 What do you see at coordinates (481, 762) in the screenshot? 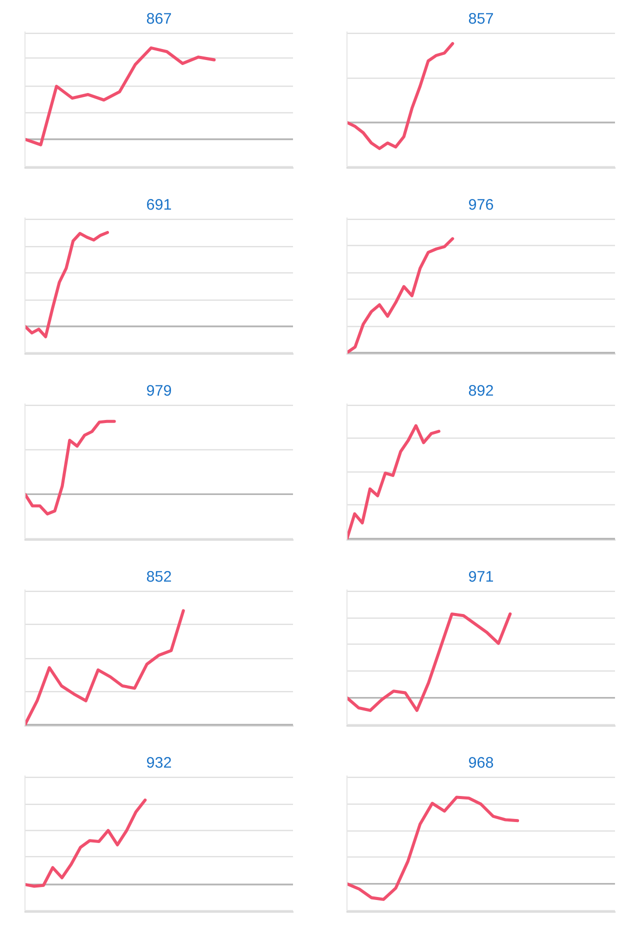
I see `chart-title: 968` at bounding box center [481, 762].